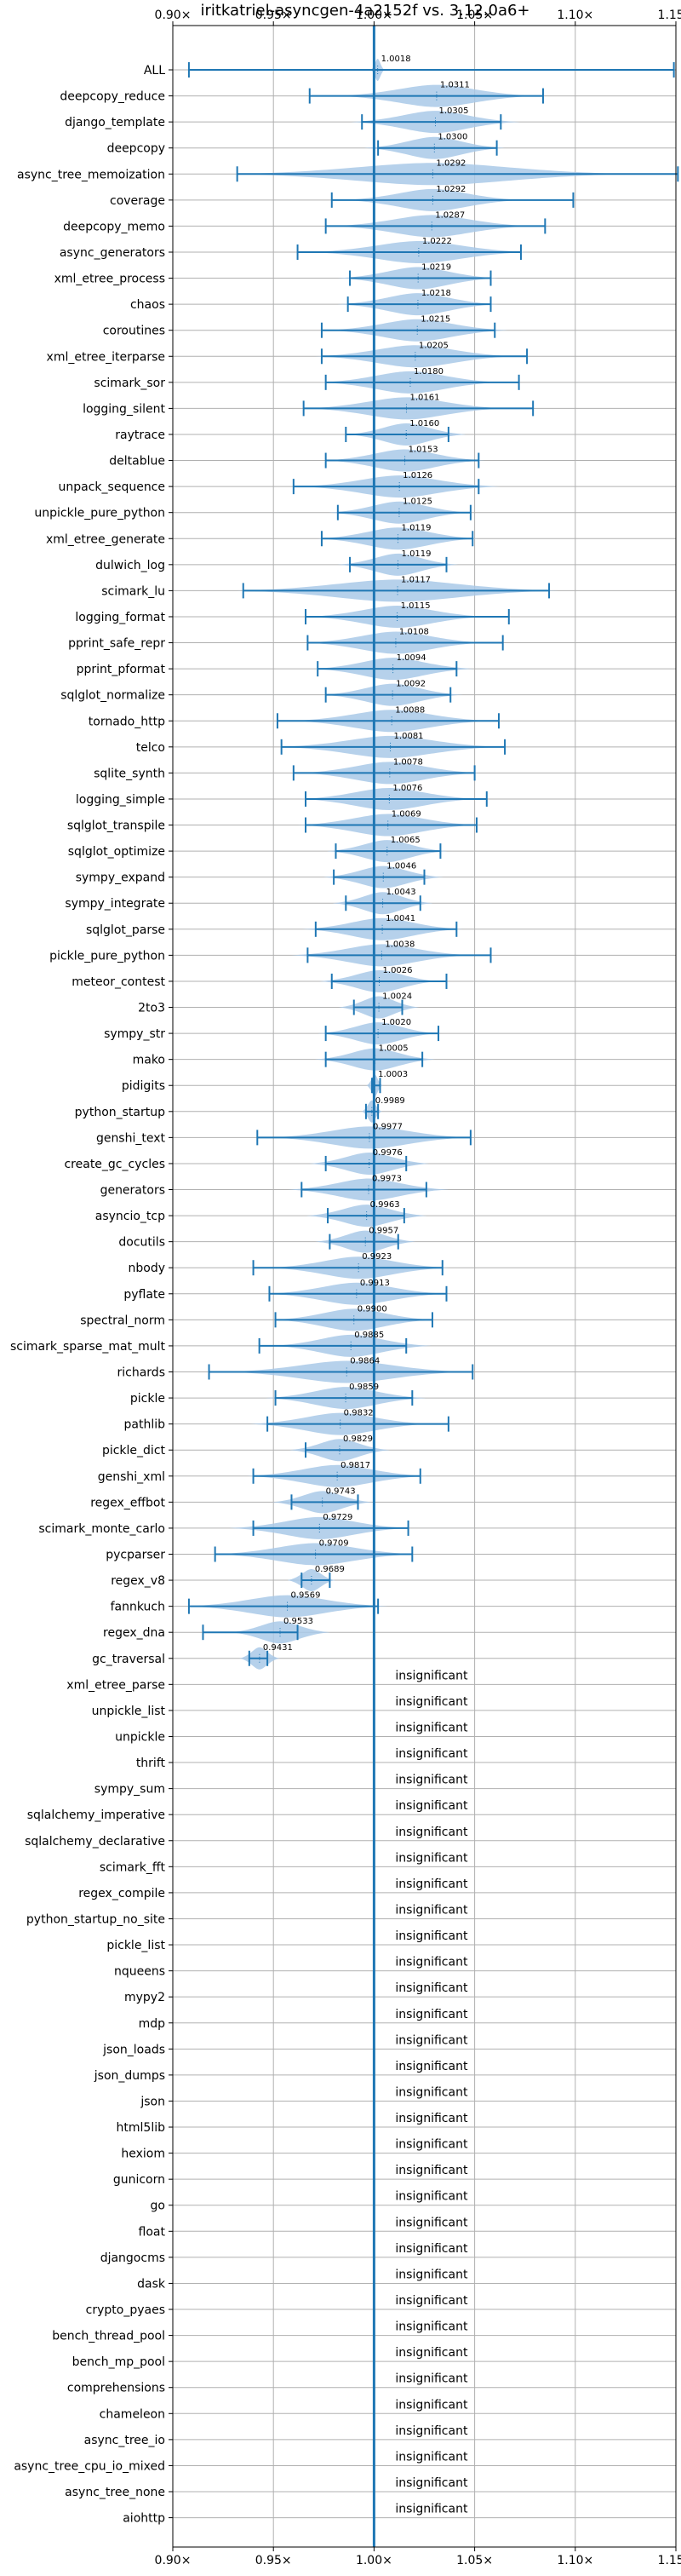  Describe the element at coordinates (99, 513) in the screenshot. I see `category-label: unpickle_pure_python` at that location.